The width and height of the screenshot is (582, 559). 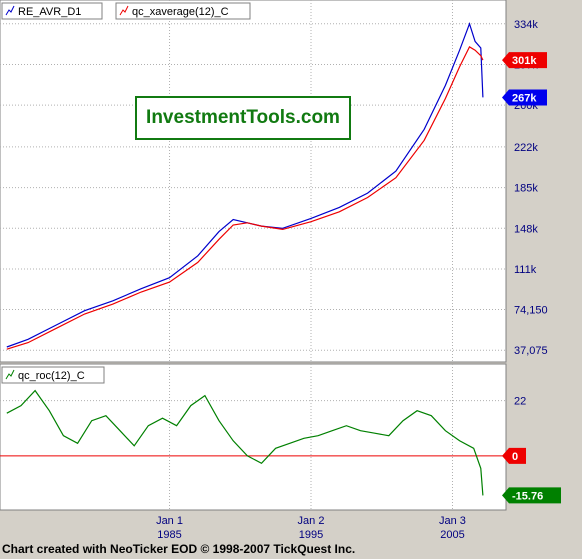 I want to click on price-y-tick-label: 111k, so click(x=525, y=270).